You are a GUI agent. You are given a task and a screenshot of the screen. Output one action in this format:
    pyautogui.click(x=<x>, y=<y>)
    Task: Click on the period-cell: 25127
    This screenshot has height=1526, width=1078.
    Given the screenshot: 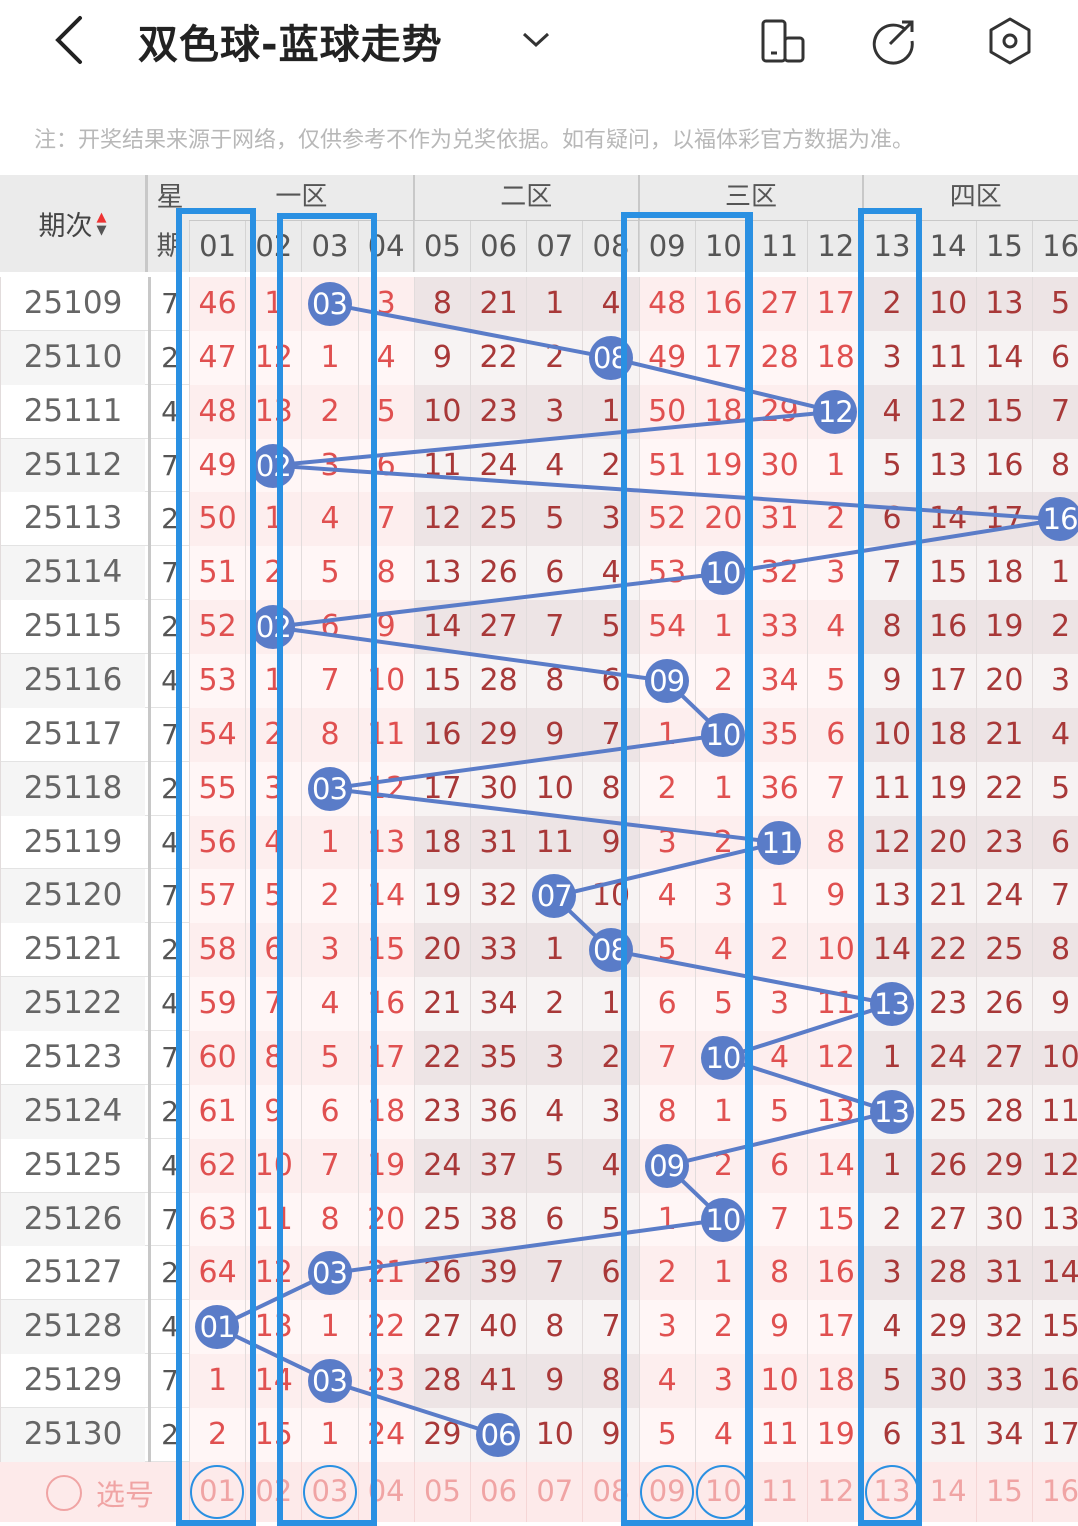 What is the action you would take?
    pyautogui.click(x=72, y=1273)
    